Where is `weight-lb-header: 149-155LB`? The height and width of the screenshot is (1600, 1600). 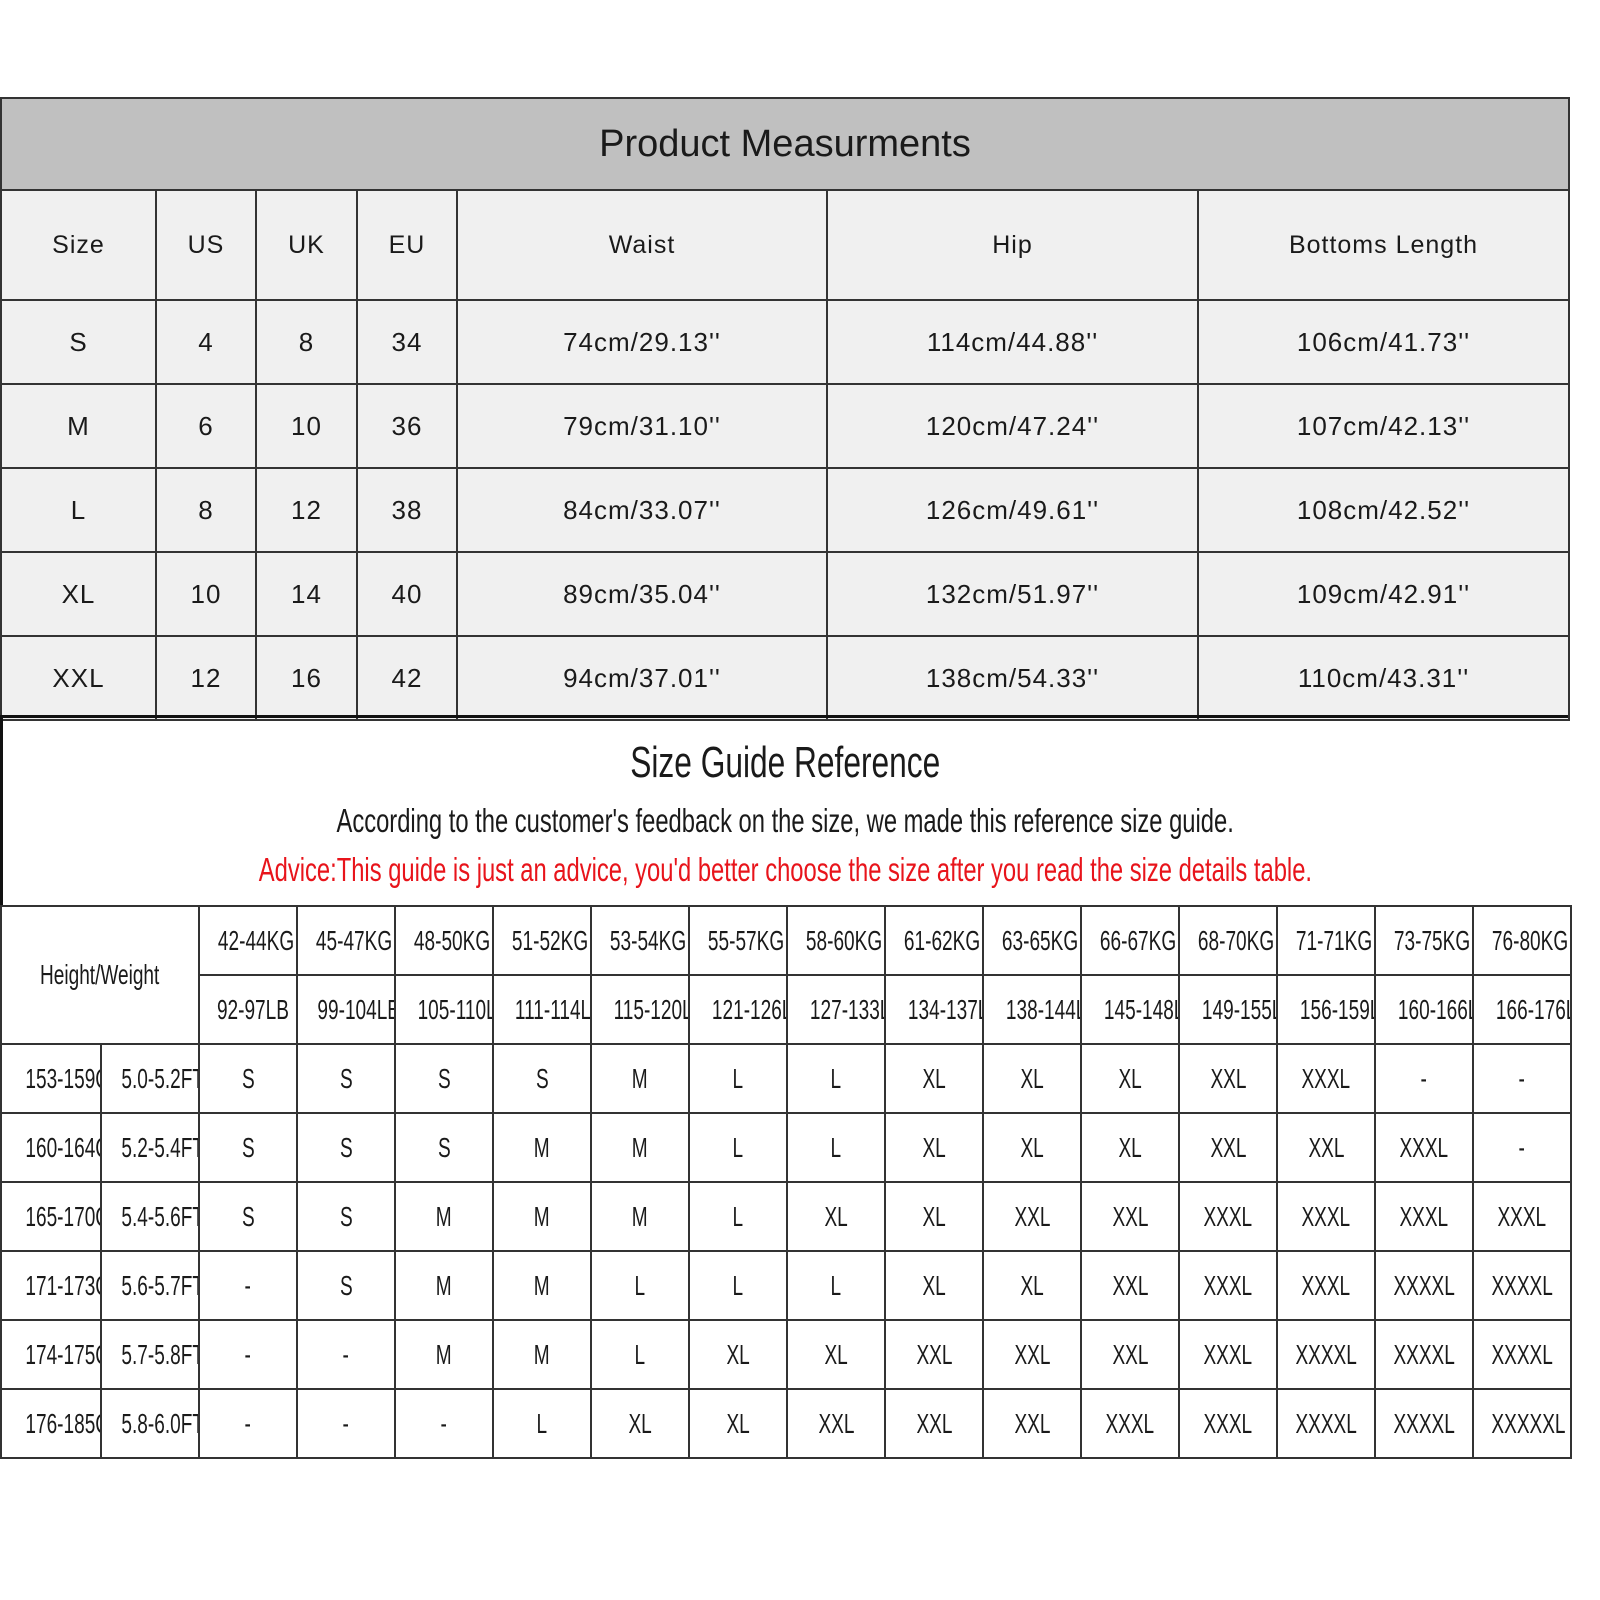
weight-lb-header: 149-155LB is located at coordinates (1228, 1009).